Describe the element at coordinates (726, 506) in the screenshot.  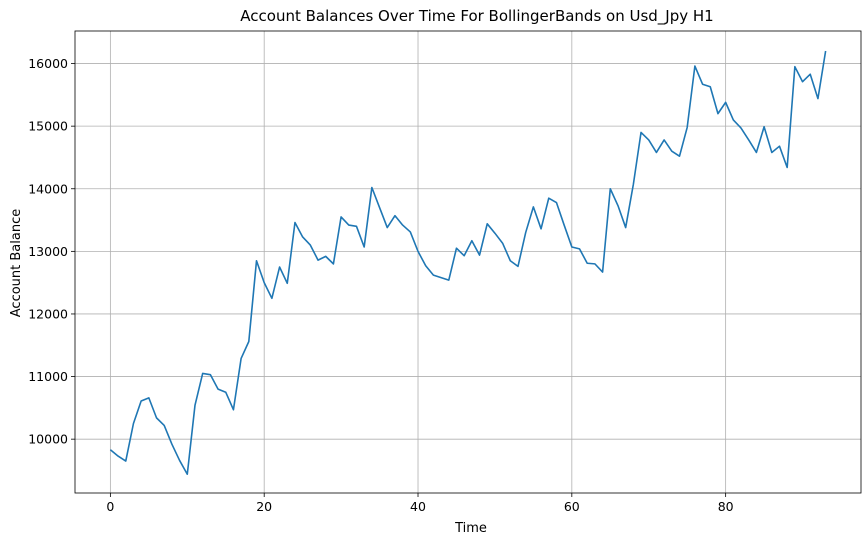
I see `x-tick-label: 80` at that location.